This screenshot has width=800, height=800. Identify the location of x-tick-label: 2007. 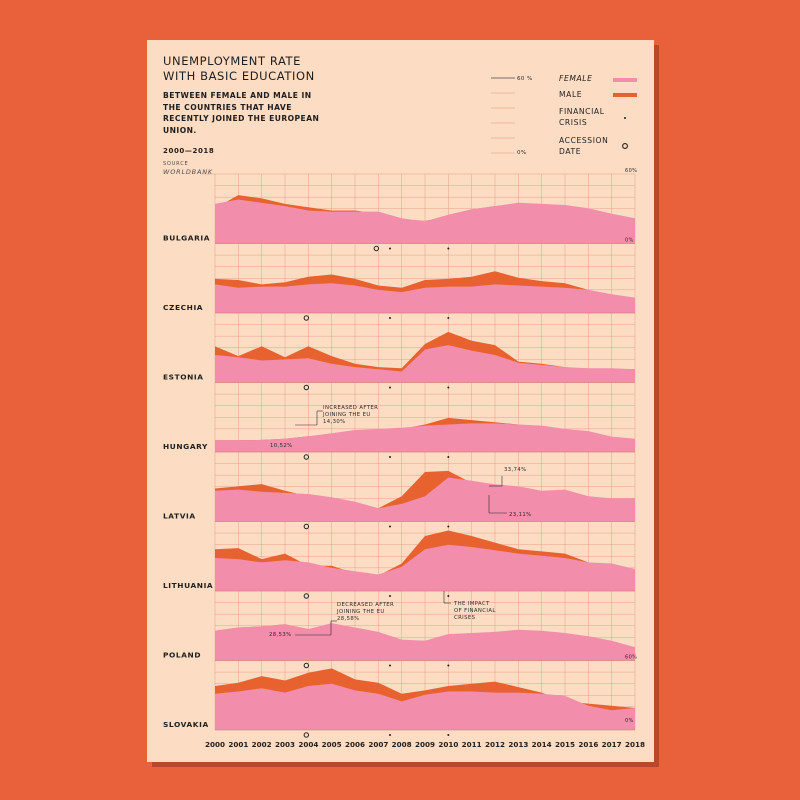
(378, 744).